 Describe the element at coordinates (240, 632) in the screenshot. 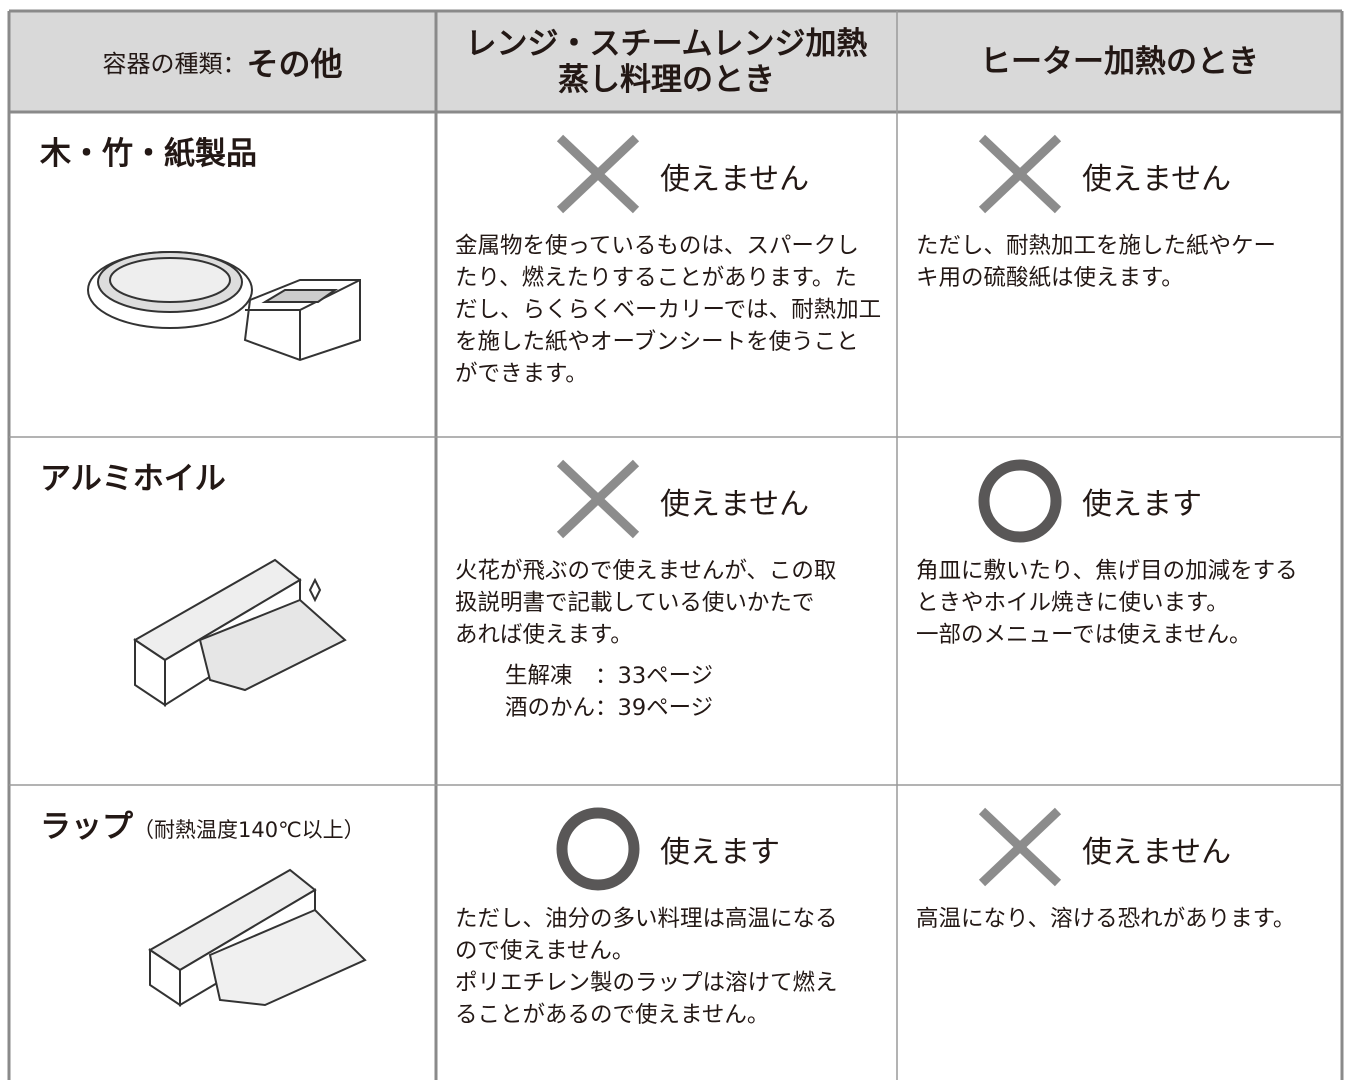

I see `illustration-foil` at that location.